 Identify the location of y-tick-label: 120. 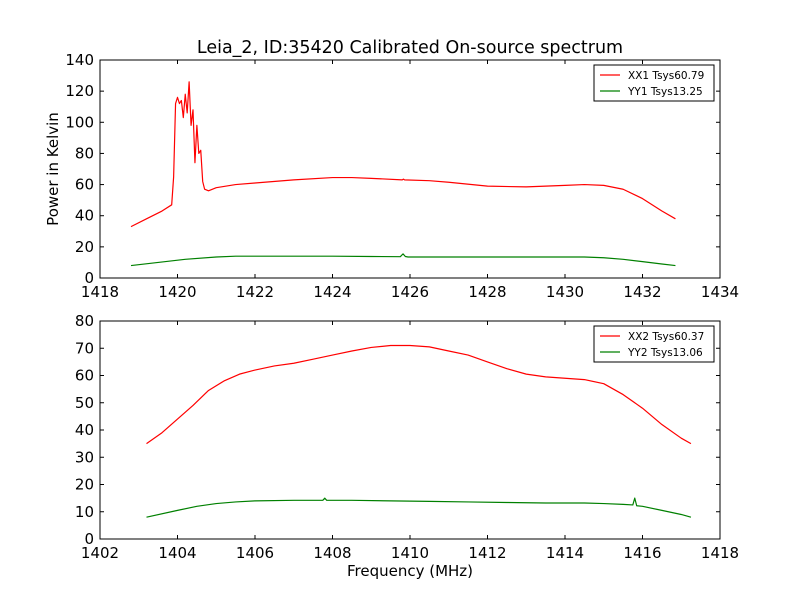
(79, 91).